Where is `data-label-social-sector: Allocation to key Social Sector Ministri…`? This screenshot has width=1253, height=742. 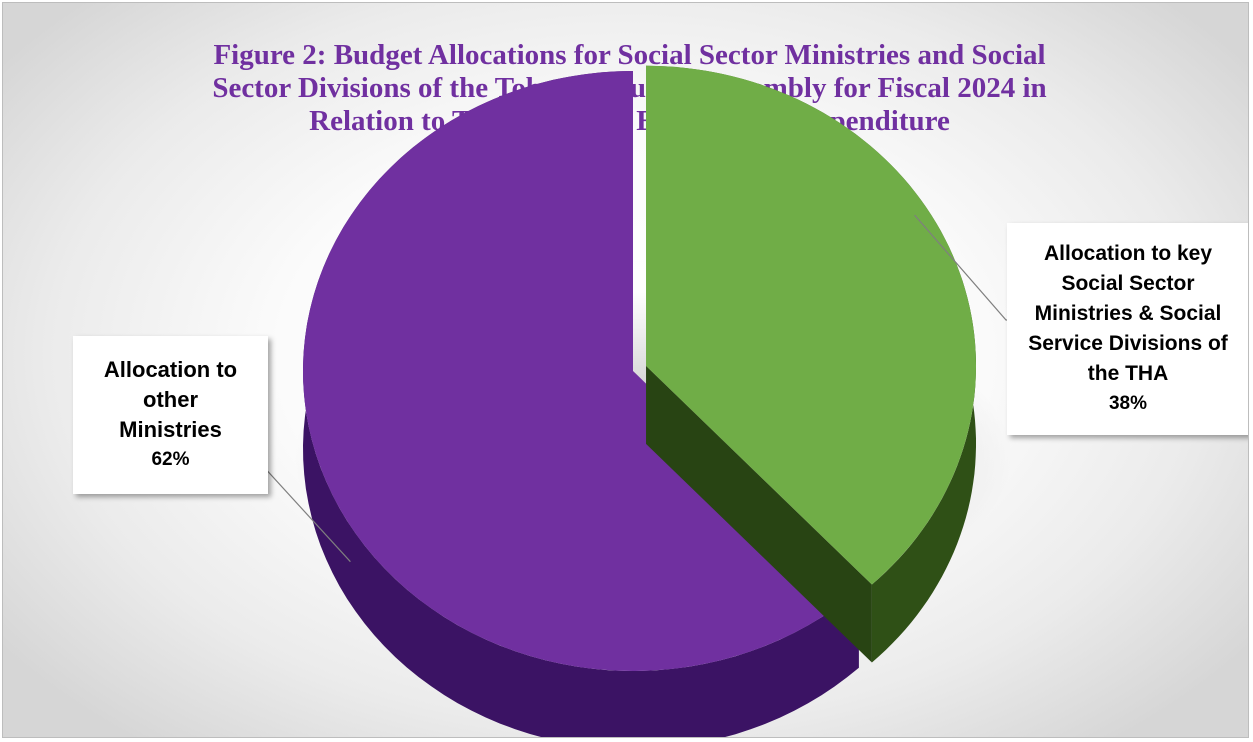
data-label-social-sector: Allocation to key Social Sector Ministri… is located at coordinates (1127, 329).